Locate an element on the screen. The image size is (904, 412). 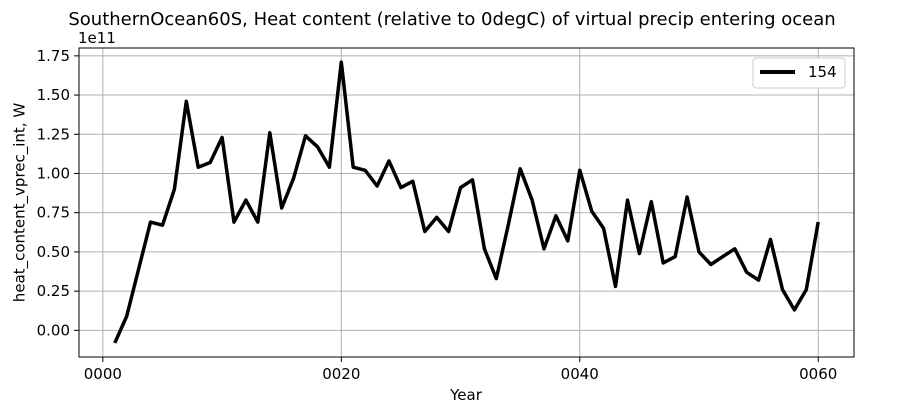
legend-box is located at coordinates (799, 73).